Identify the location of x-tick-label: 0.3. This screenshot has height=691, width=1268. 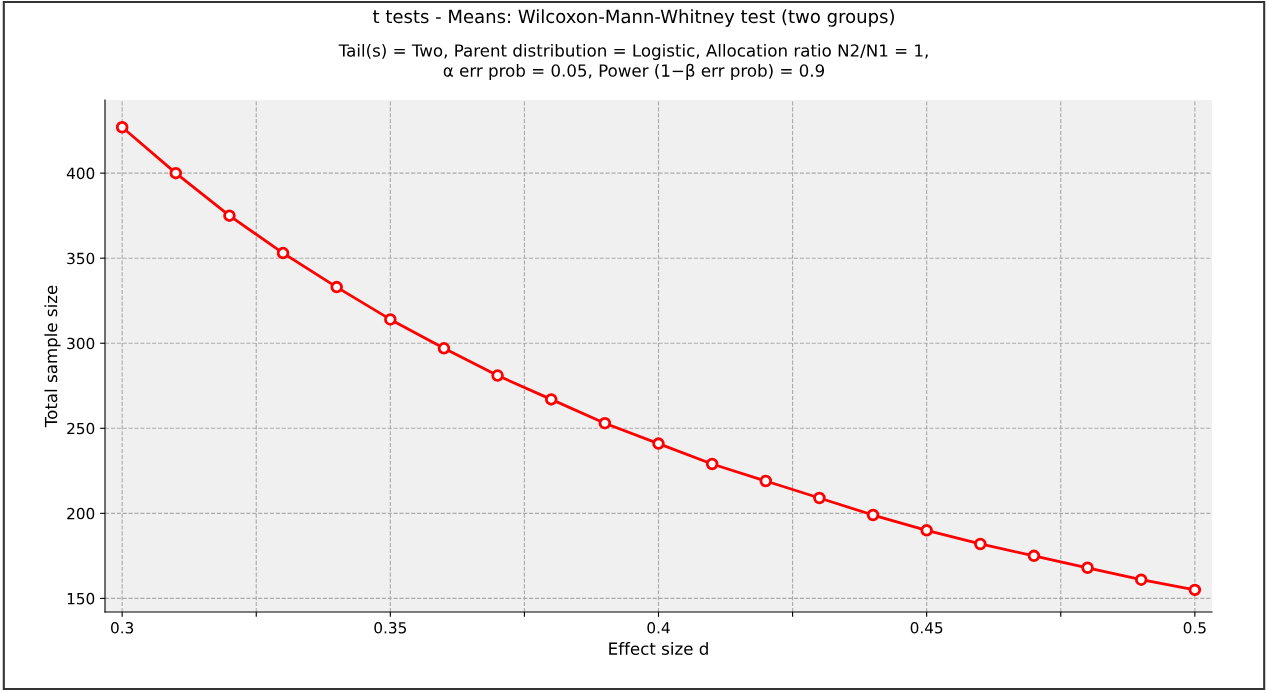
(122, 627).